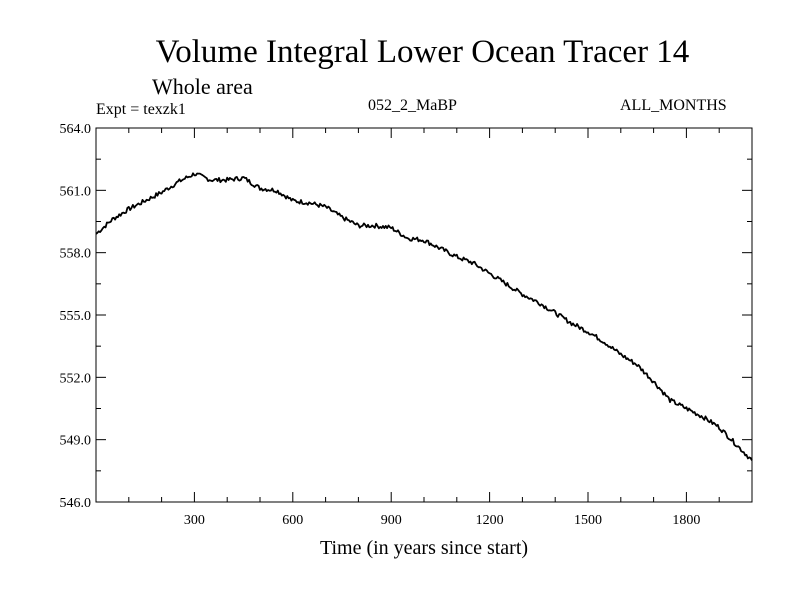  I want to click on x-tick-label: 1500, so click(588, 520).